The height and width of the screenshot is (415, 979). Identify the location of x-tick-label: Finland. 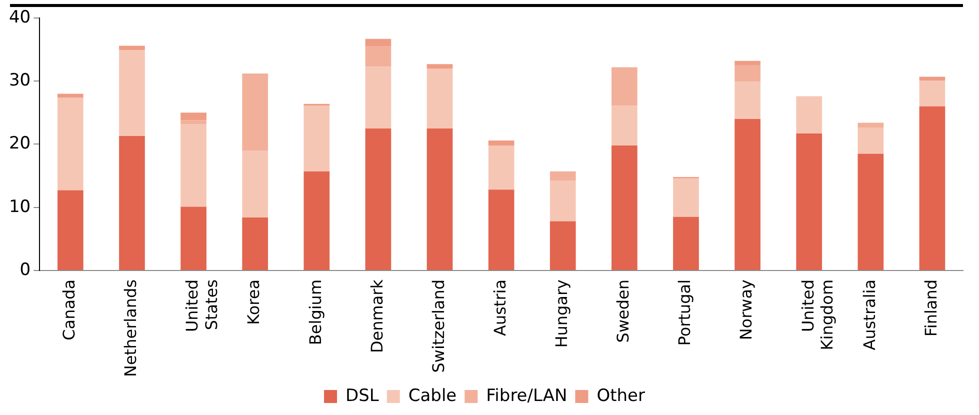
(930, 308).